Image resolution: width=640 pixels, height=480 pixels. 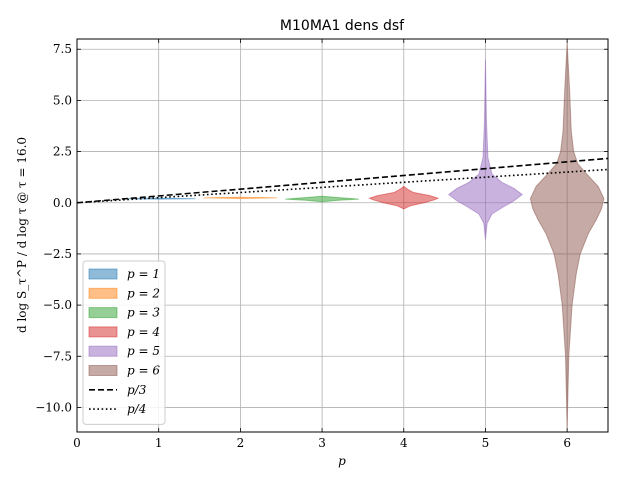 I want to click on legend-swatch-p3, so click(x=103, y=313).